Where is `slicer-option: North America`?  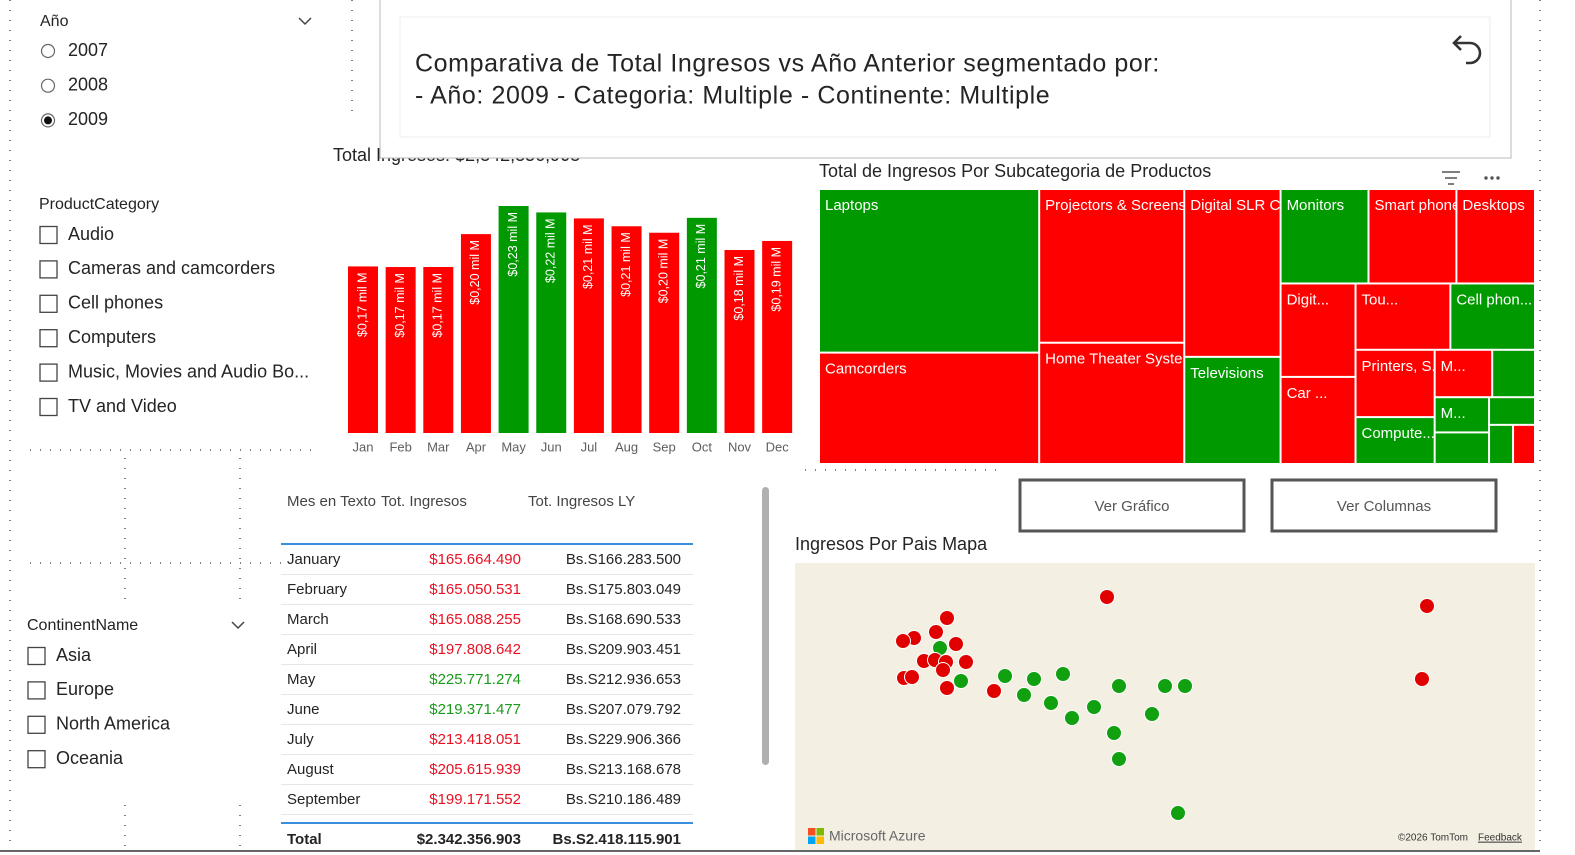 slicer-option: North America is located at coordinates (113, 724).